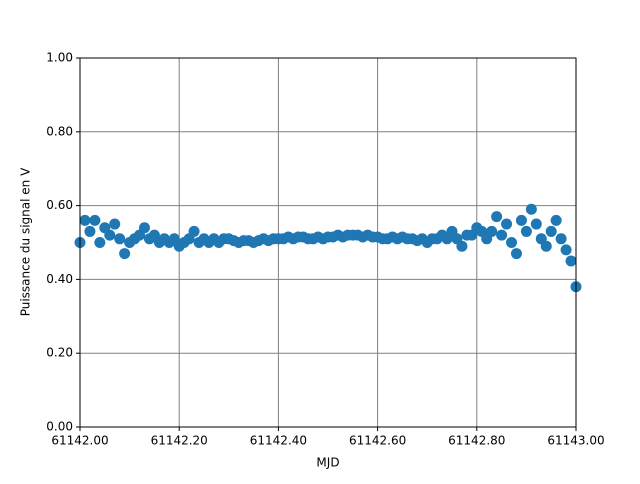  I want to click on x-tick-label: 61142.40, so click(278, 441).